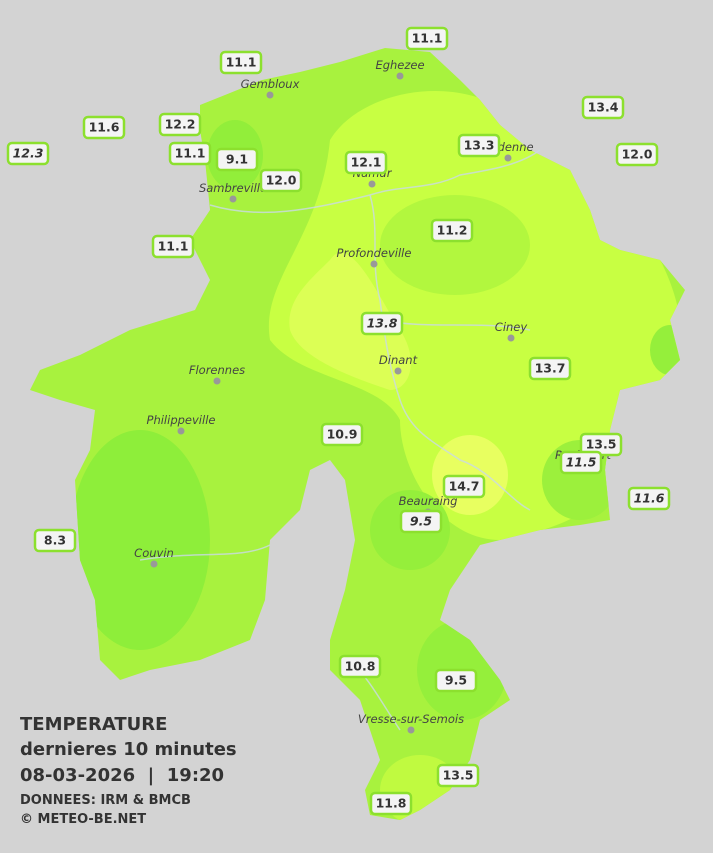 This screenshot has height=853, width=713. I want to click on station-value: 12.2, so click(180, 124).